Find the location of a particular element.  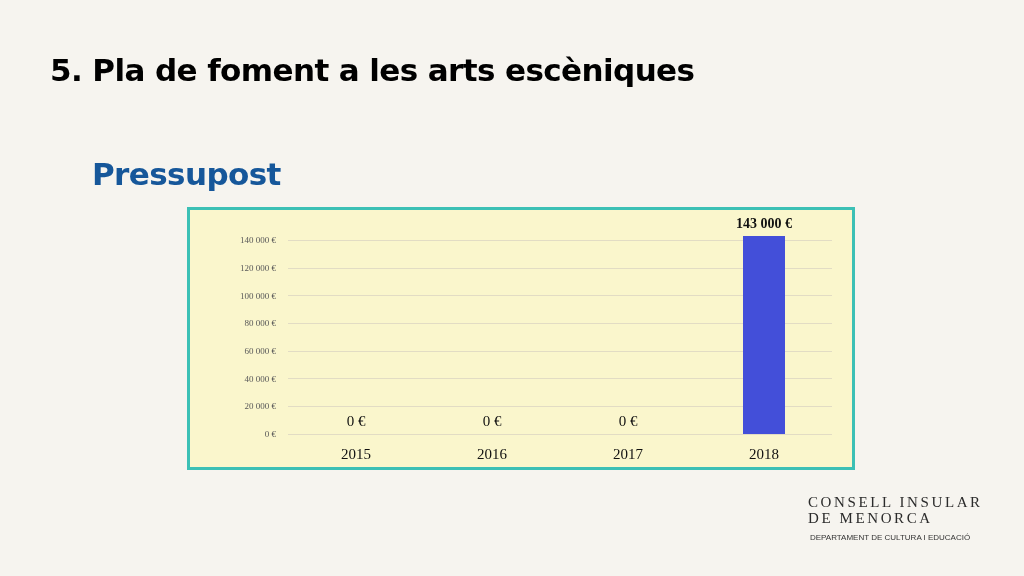

y-tick-label: 80 000 € is located at coordinates (260, 323).